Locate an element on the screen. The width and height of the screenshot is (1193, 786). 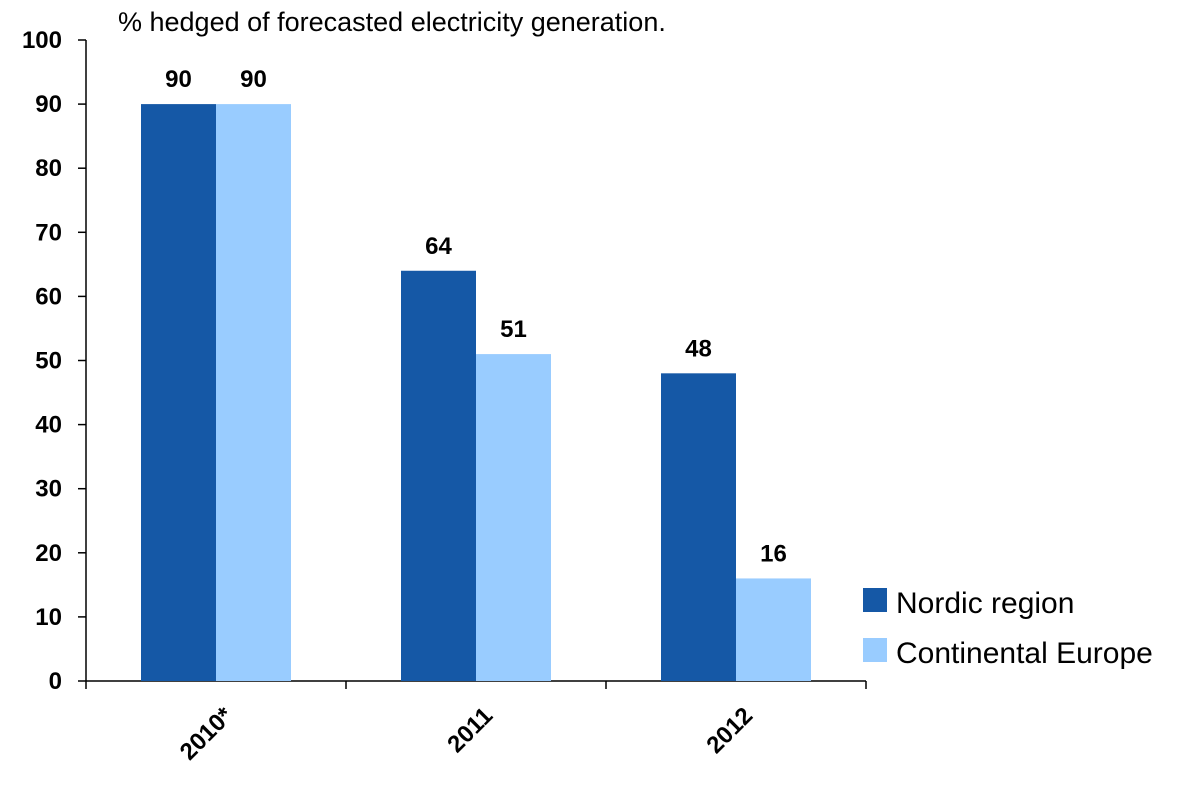
data-label: 51 is located at coordinates (513, 329).